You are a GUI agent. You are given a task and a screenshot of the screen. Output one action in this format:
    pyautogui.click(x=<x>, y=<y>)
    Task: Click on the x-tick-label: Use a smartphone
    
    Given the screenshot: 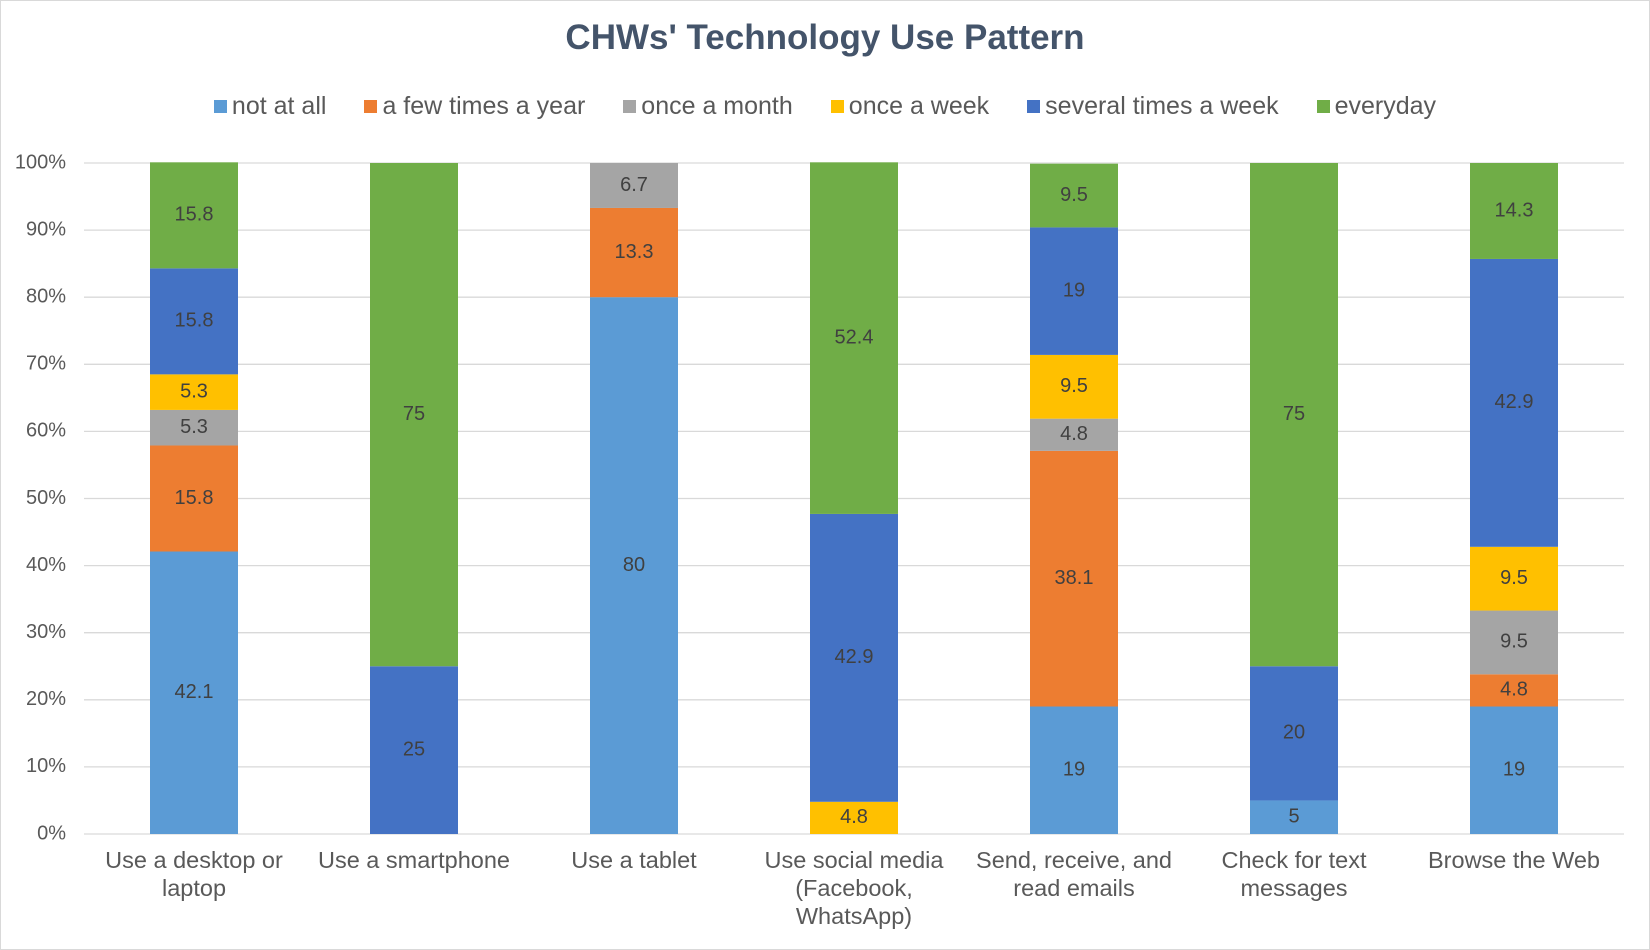 What is the action you would take?
    pyautogui.click(x=414, y=860)
    